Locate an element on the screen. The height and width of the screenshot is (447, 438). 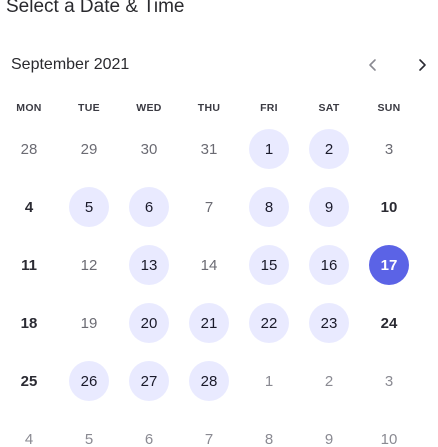
day-button: 29 is located at coordinates (89, 149).